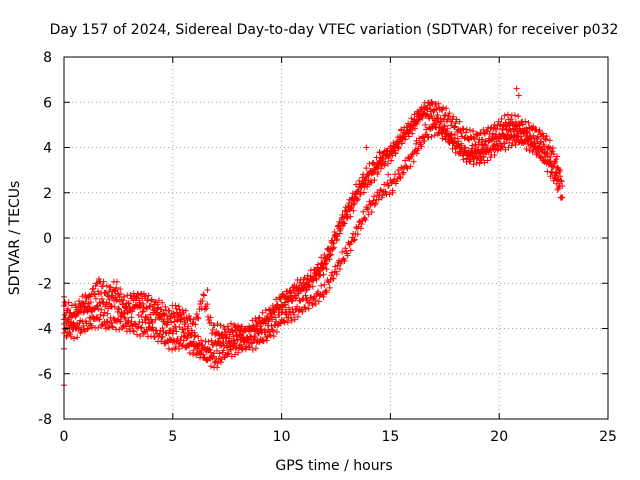 The width and height of the screenshot is (640, 480). What do you see at coordinates (45, 420) in the screenshot?
I see `y-tick-label: -8` at bounding box center [45, 420].